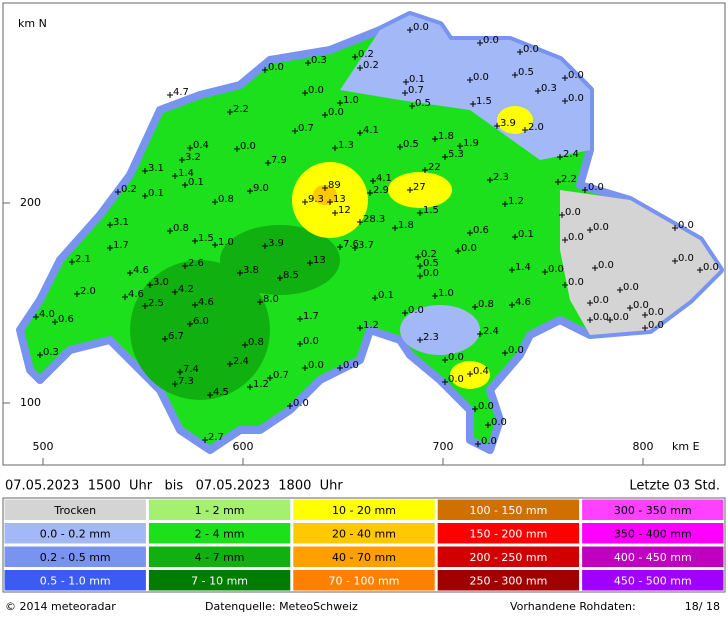 Image resolution: width=728 pixels, height=618 pixels. I want to click on legend-label: 0.5 - 1.0 mm, so click(75, 580).